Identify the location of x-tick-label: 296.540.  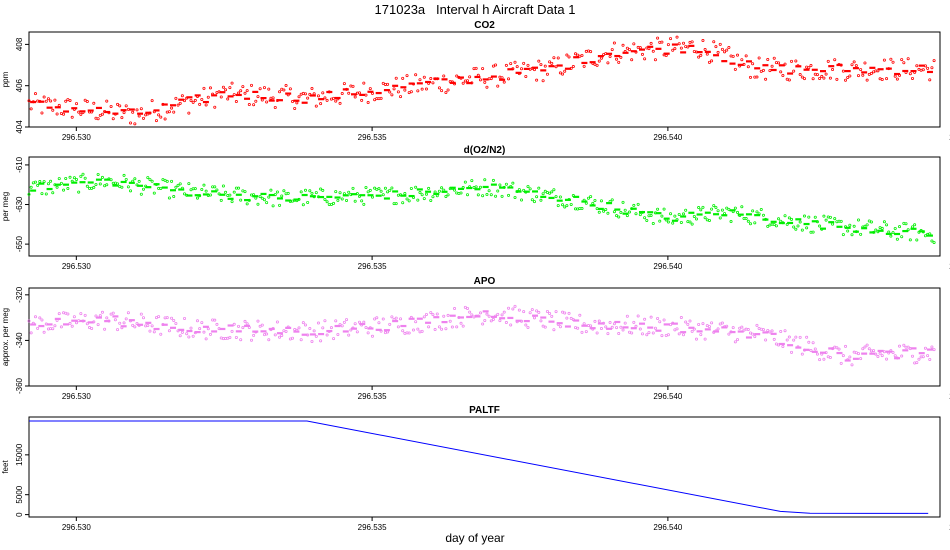
(667, 266).